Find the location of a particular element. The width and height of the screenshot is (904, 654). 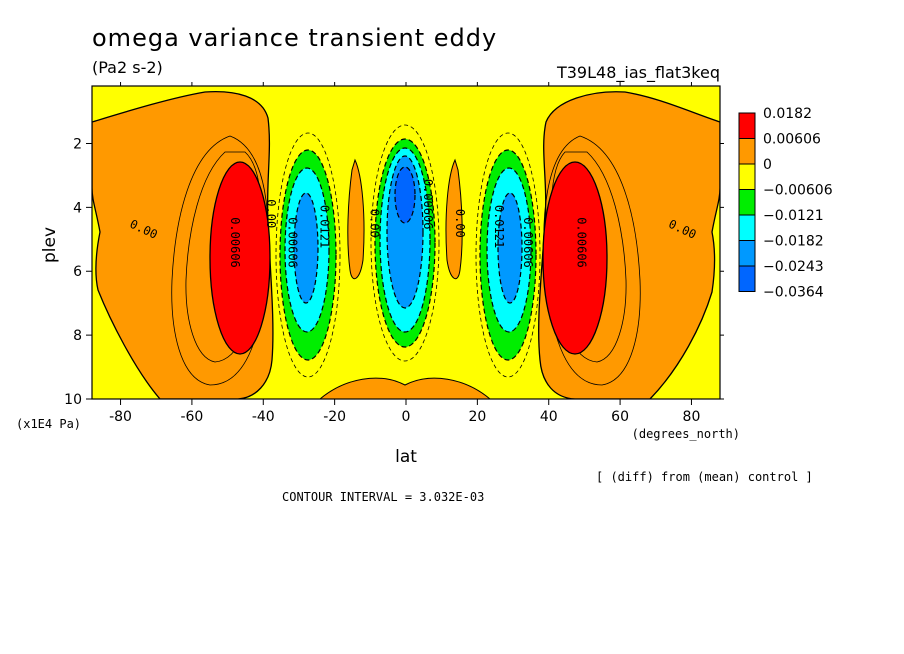

positive-region-equator-left is located at coordinates (356, 219).